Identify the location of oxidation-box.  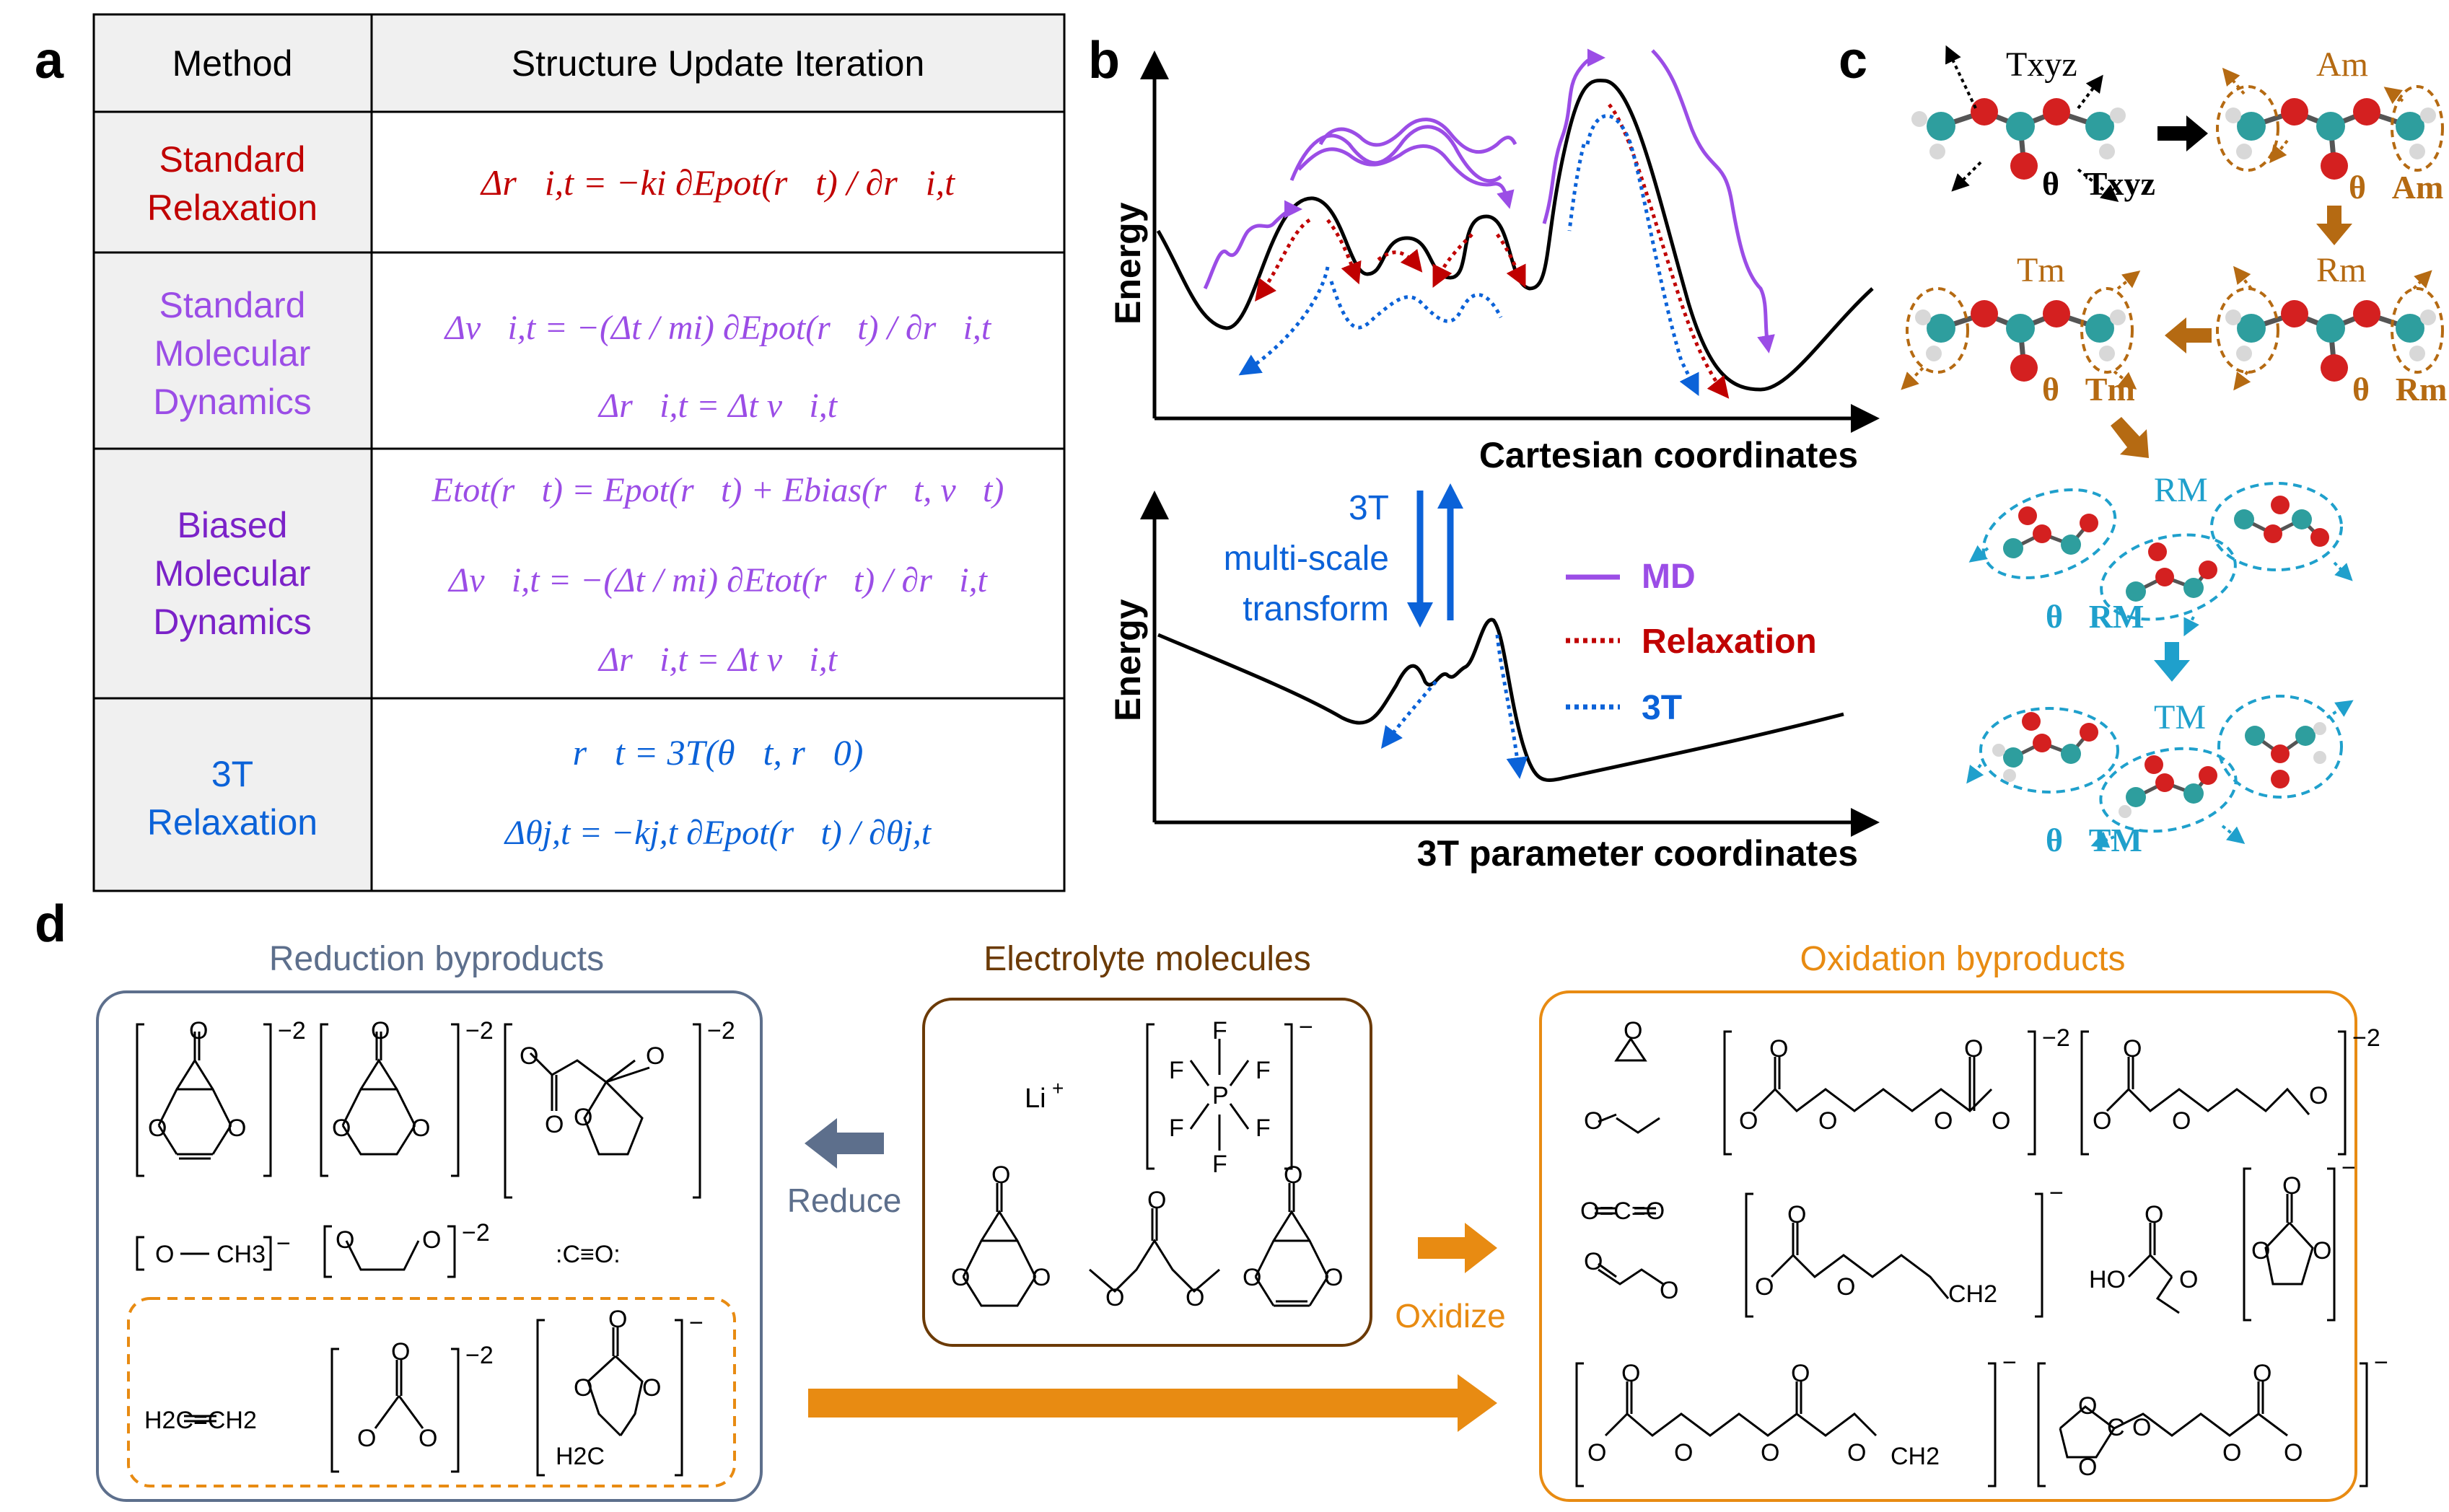
(1948, 1246).